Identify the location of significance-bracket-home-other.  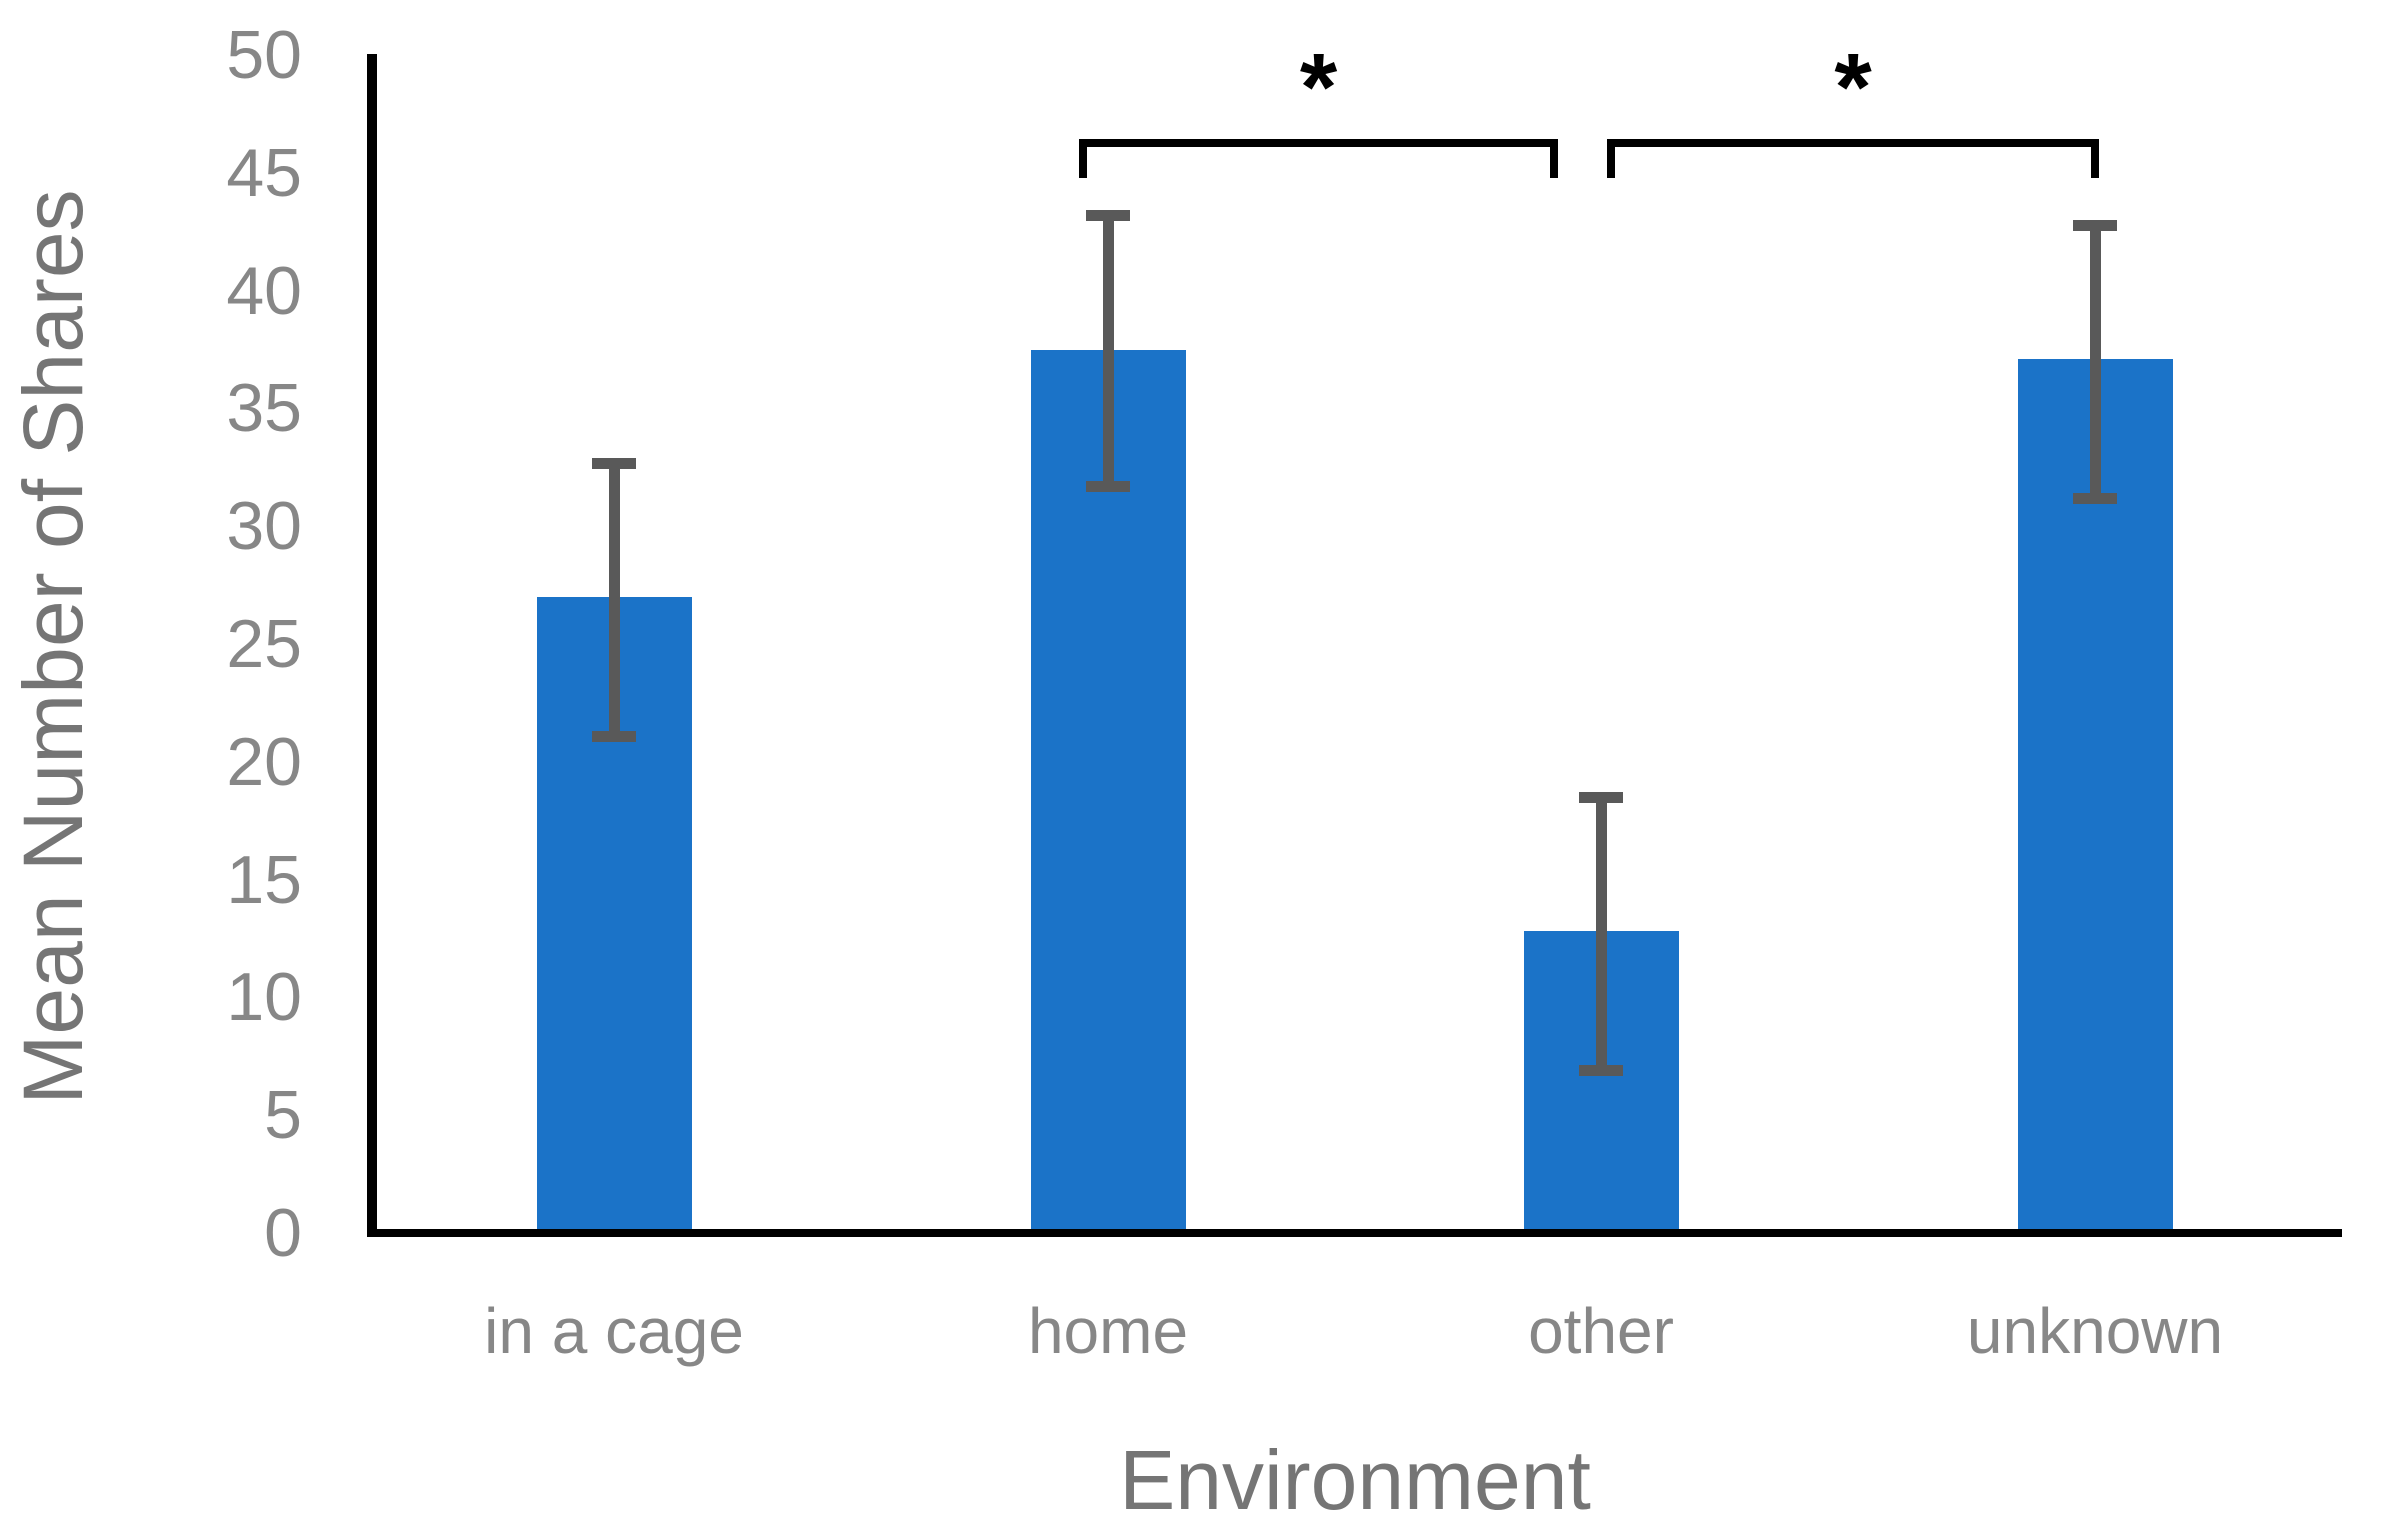
(1318, 158).